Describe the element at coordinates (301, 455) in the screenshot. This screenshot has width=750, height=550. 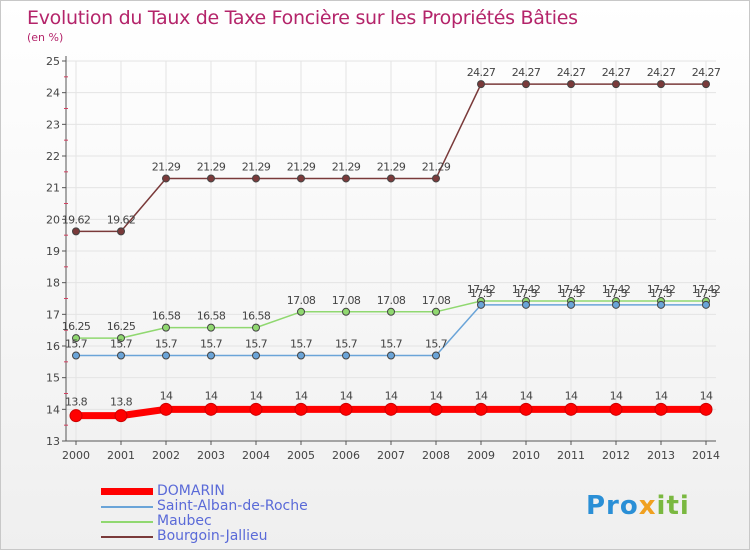
I see `x-tick-label: 2005` at that location.